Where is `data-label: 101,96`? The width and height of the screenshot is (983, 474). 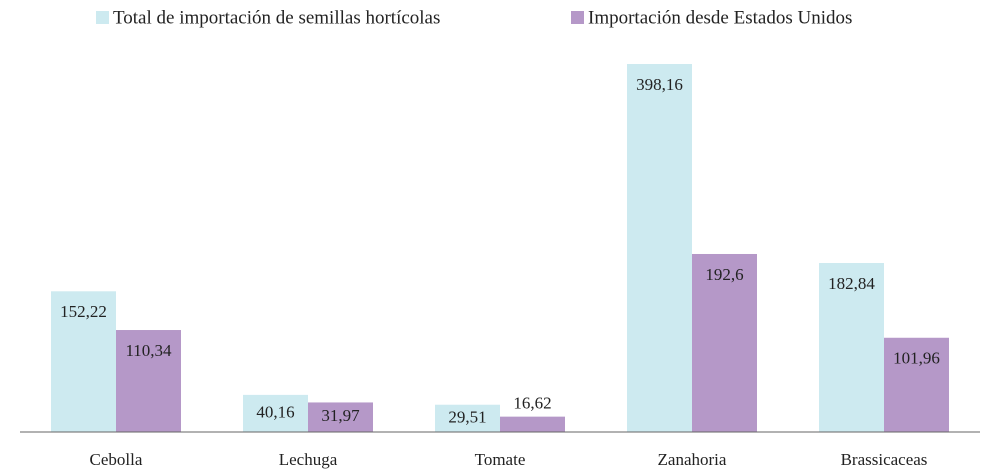
data-label: 101,96 is located at coordinates (916, 358).